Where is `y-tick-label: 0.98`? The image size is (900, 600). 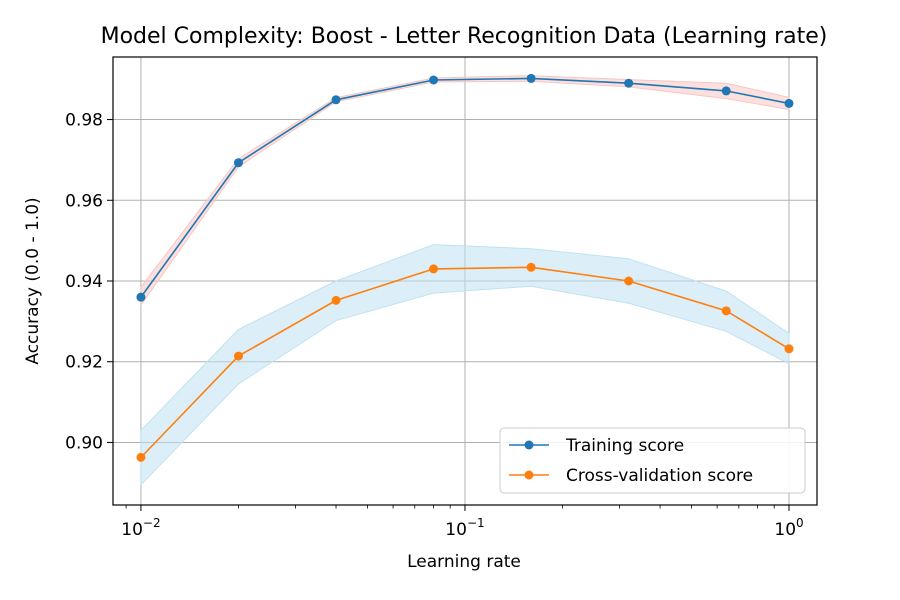 y-tick-label: 0.98 is located at coordinates (84, 121).